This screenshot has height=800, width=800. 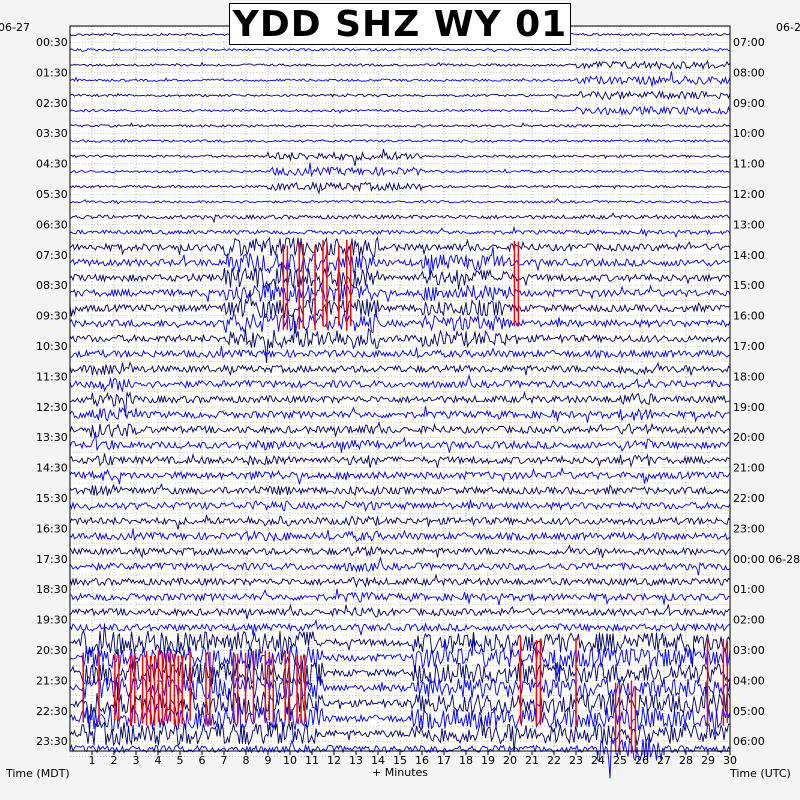 I want to click on right-time-label: 00:00 06-28, so click(x=766, y=559).